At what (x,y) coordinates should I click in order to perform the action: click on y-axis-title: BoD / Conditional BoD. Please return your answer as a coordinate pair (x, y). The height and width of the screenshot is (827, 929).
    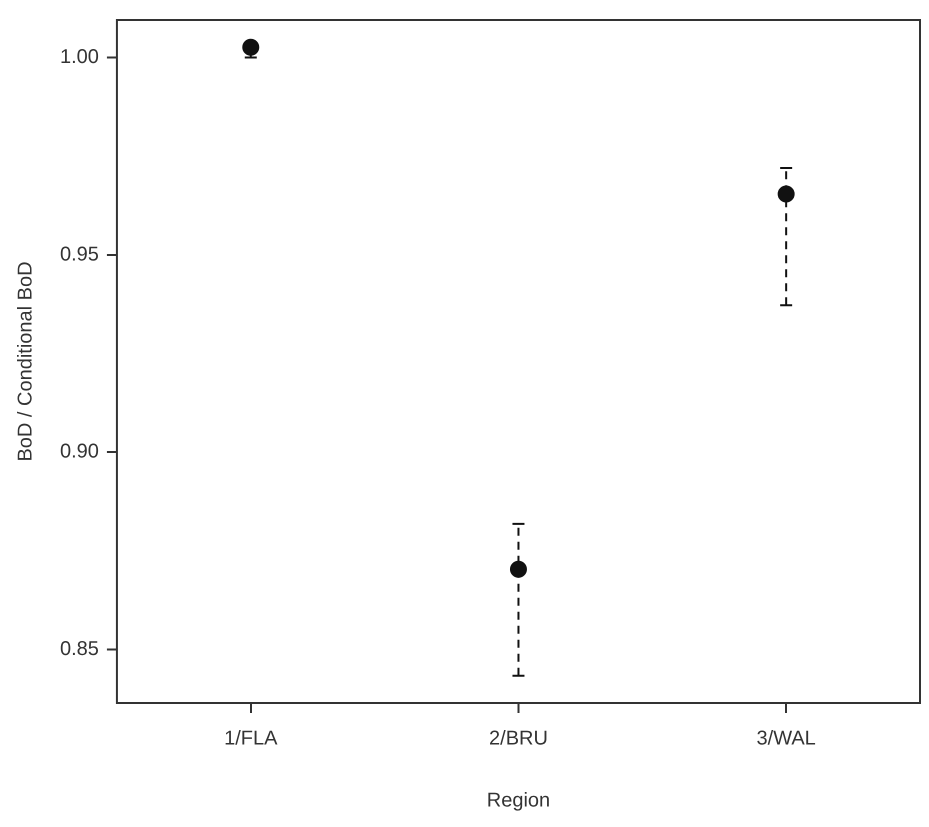
    Looking at the image, I should click on (25, 361).